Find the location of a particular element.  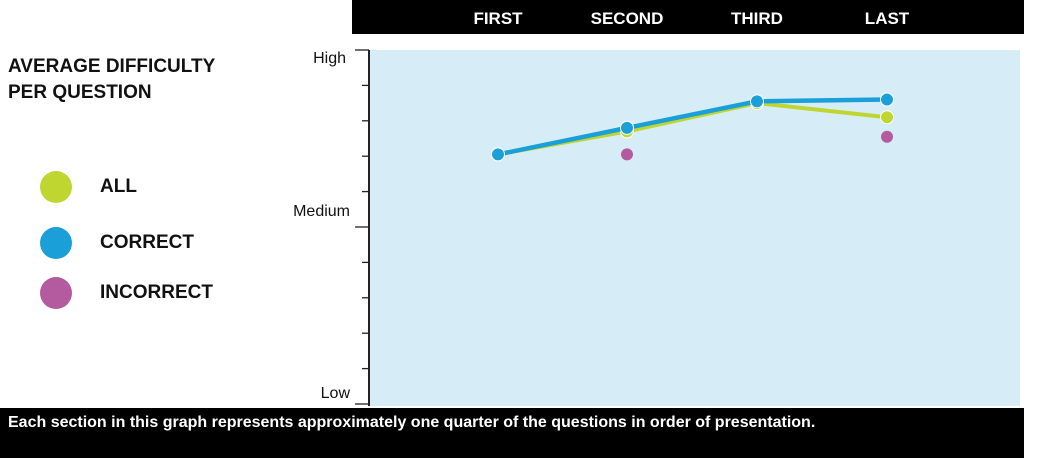

legend-marker-incorrect is located at coordinates (56, 293).